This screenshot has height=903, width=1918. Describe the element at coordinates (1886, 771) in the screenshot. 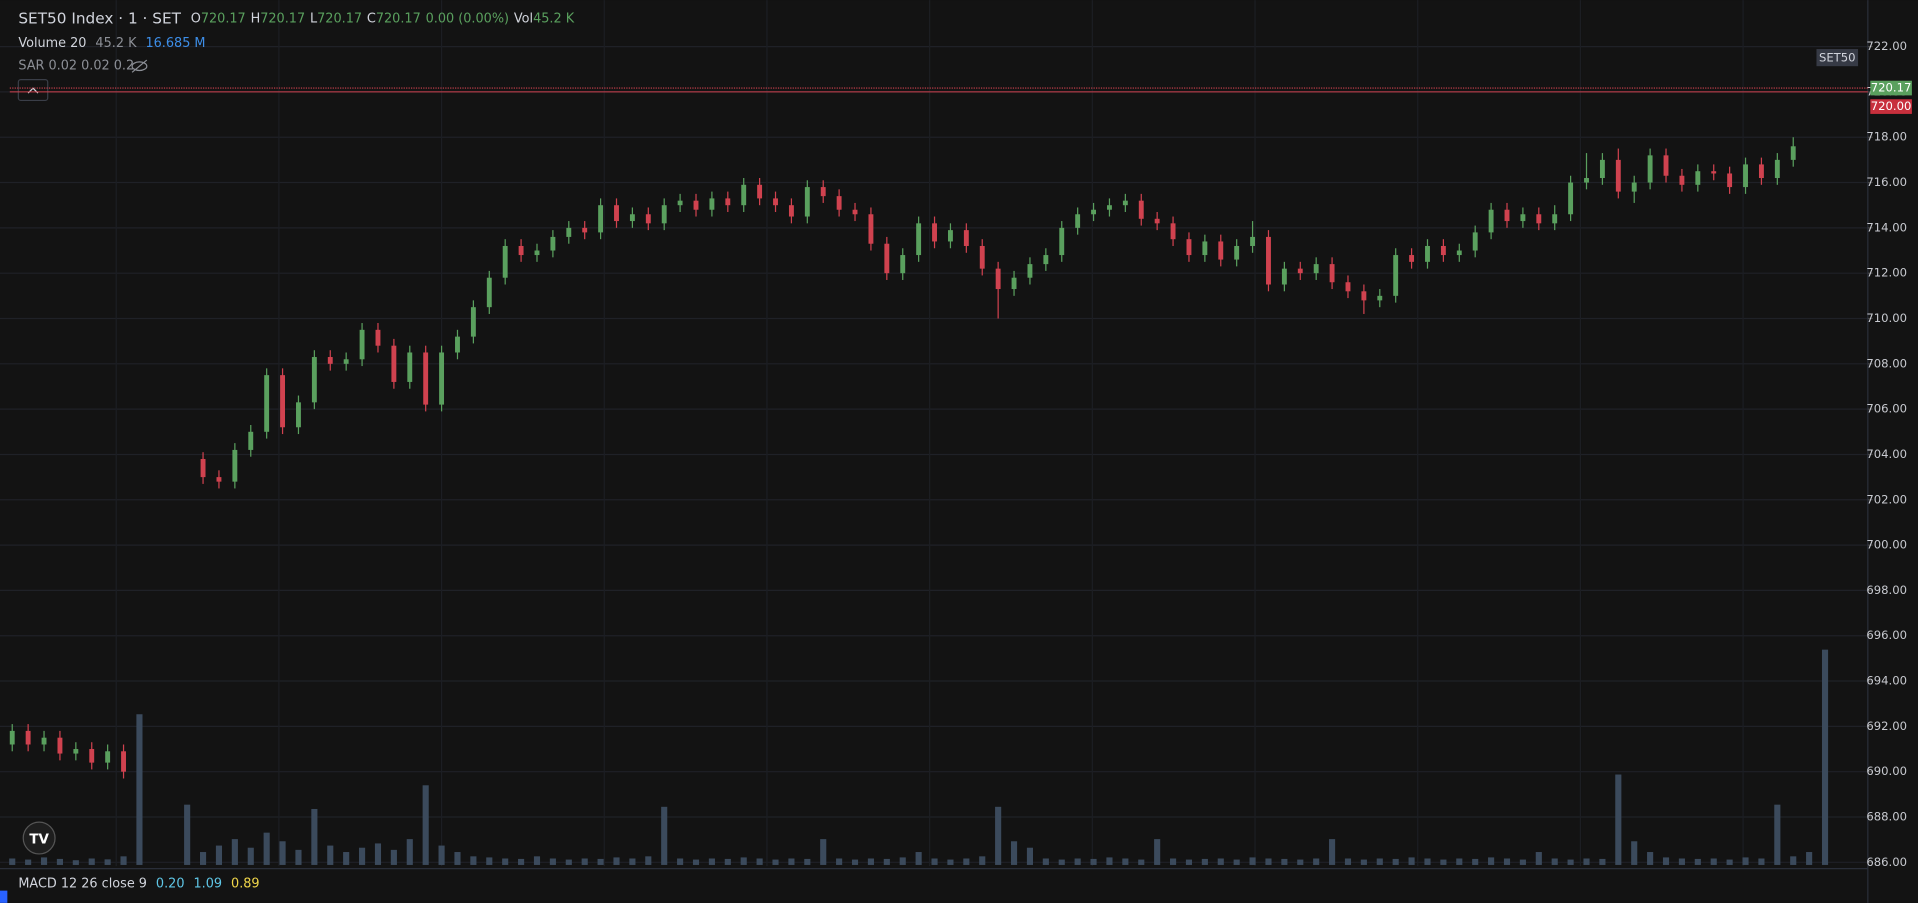

I see `y-tick-label: 690.00` at that location.